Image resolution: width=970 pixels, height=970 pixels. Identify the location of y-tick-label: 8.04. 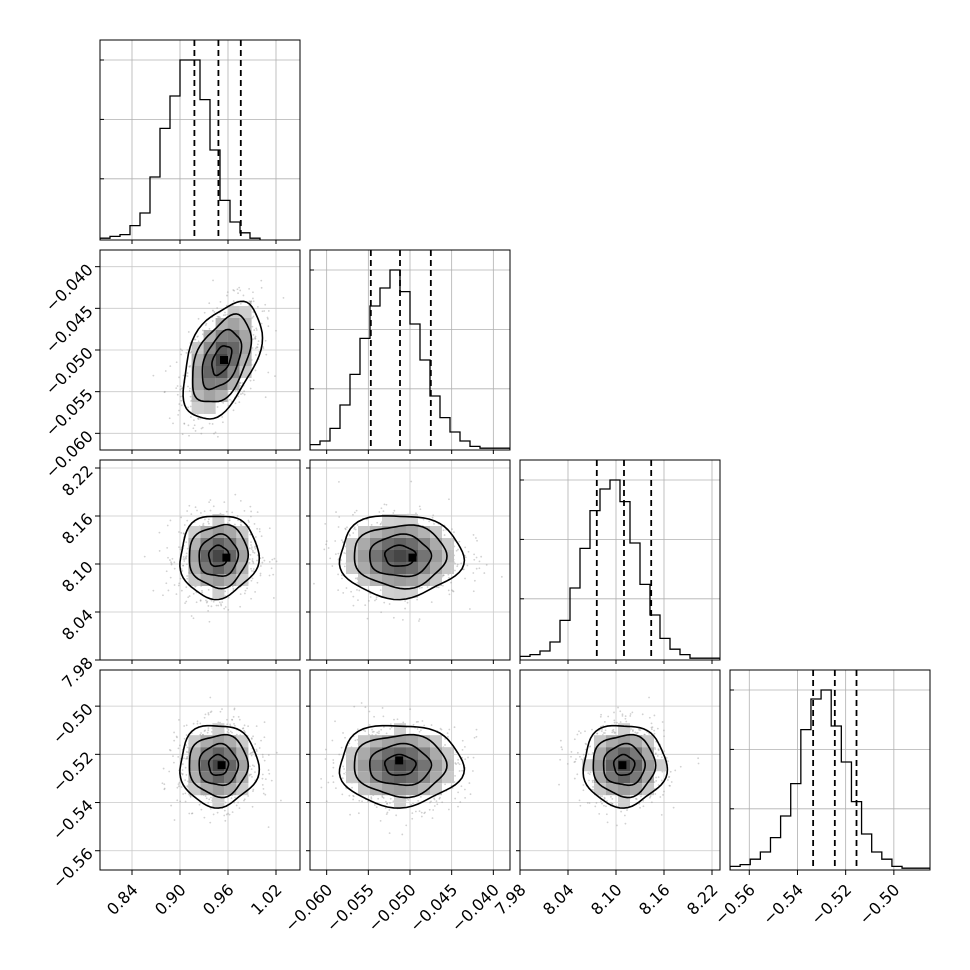
(77, 624).